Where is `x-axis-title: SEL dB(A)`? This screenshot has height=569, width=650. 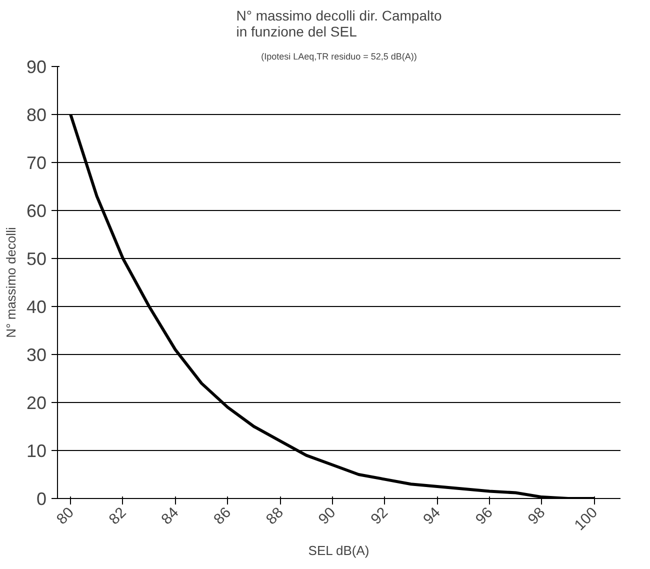
x-axis-title: SEL dB(A) is located at coordinates (339, 550).